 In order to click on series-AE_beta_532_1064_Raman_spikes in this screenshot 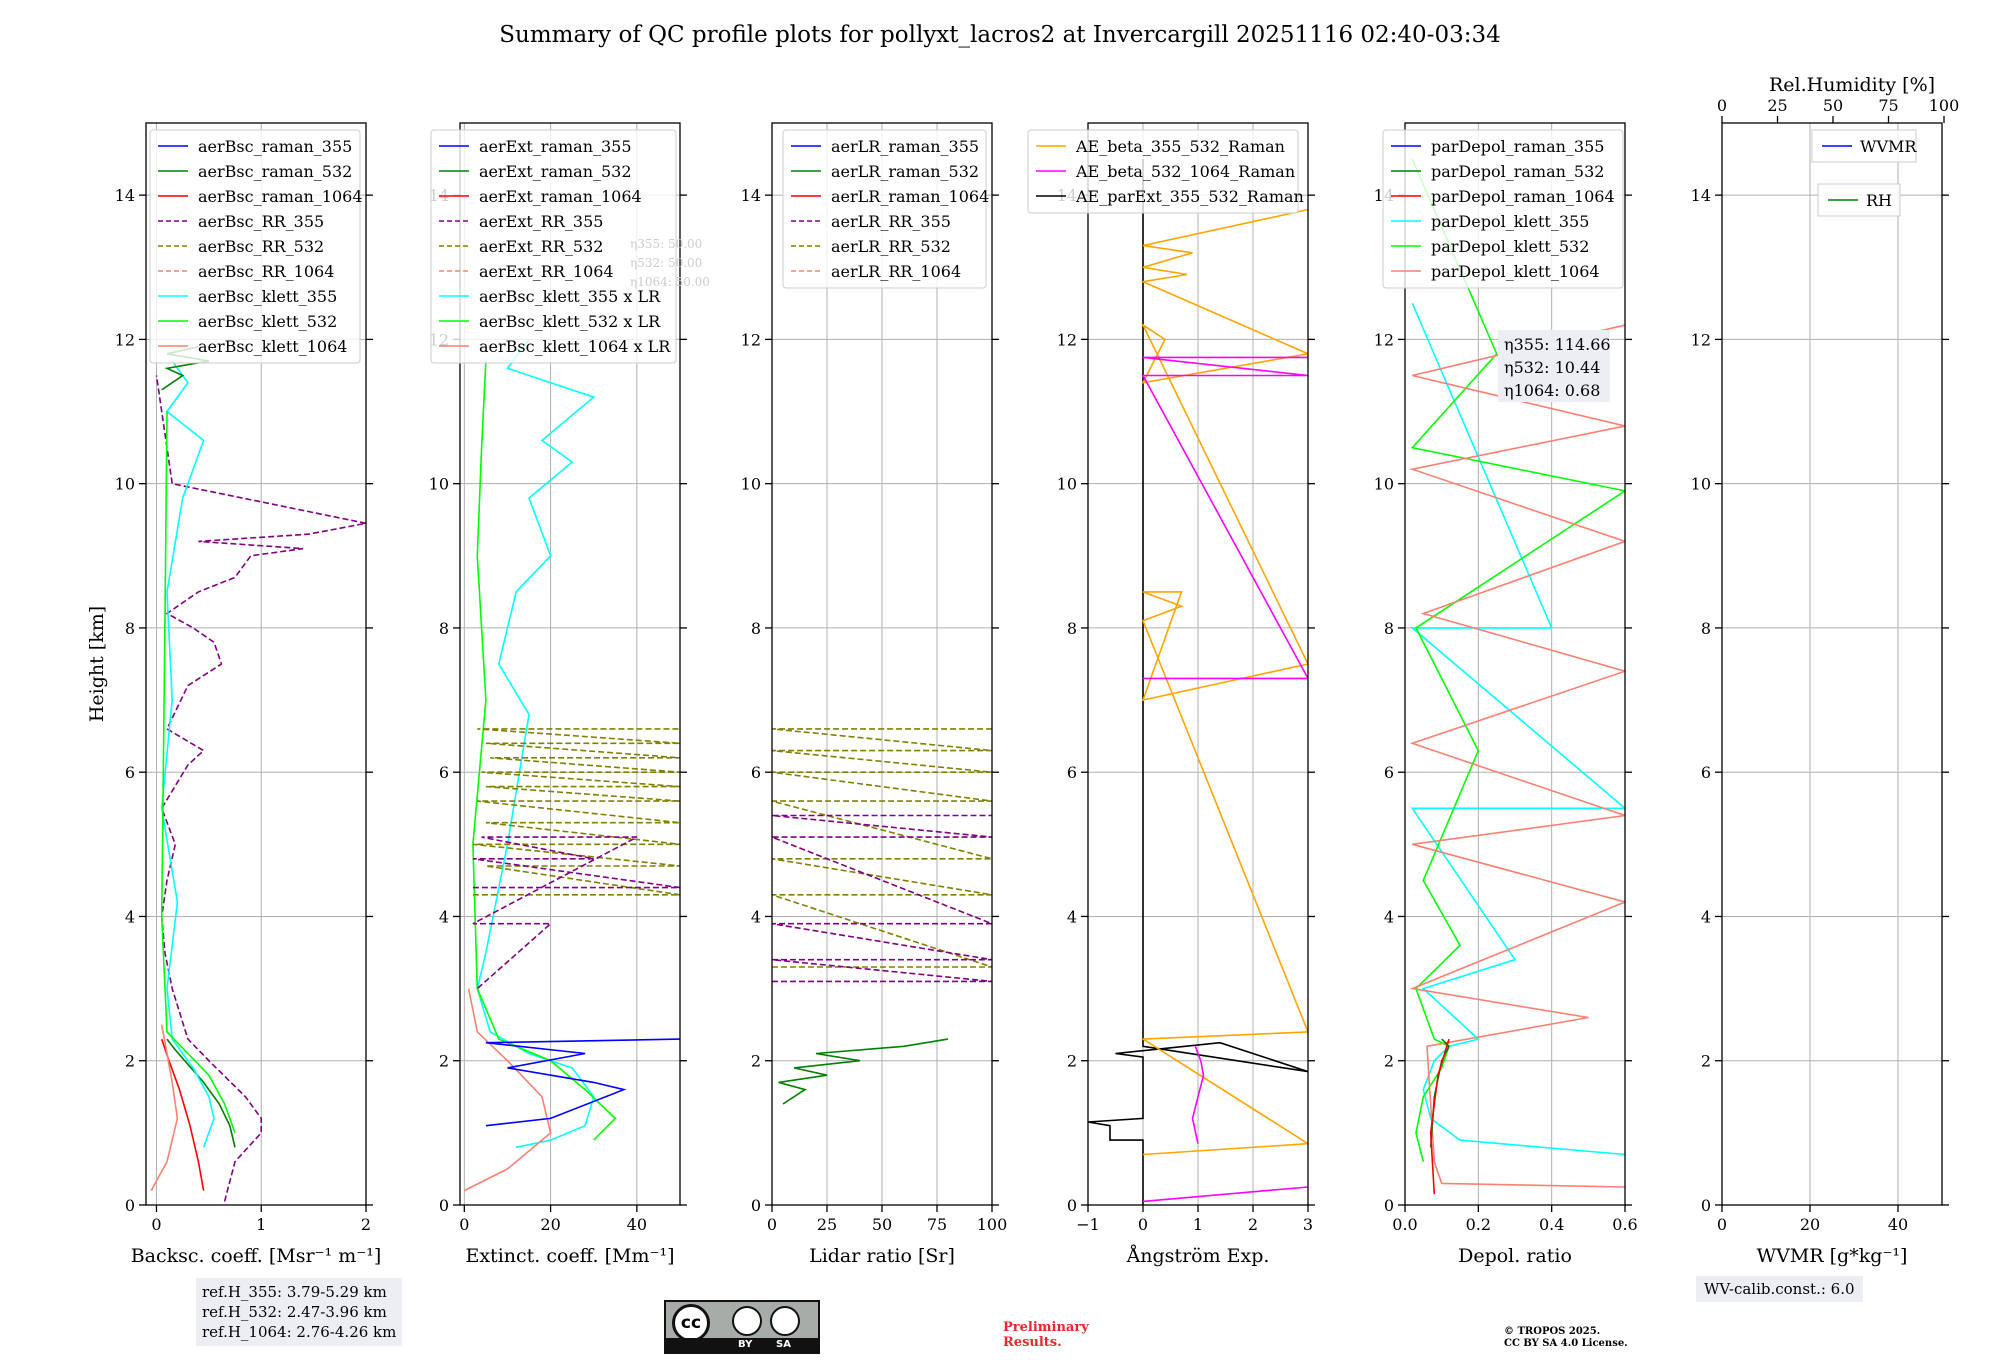, I will do `click(1224, 518)`.